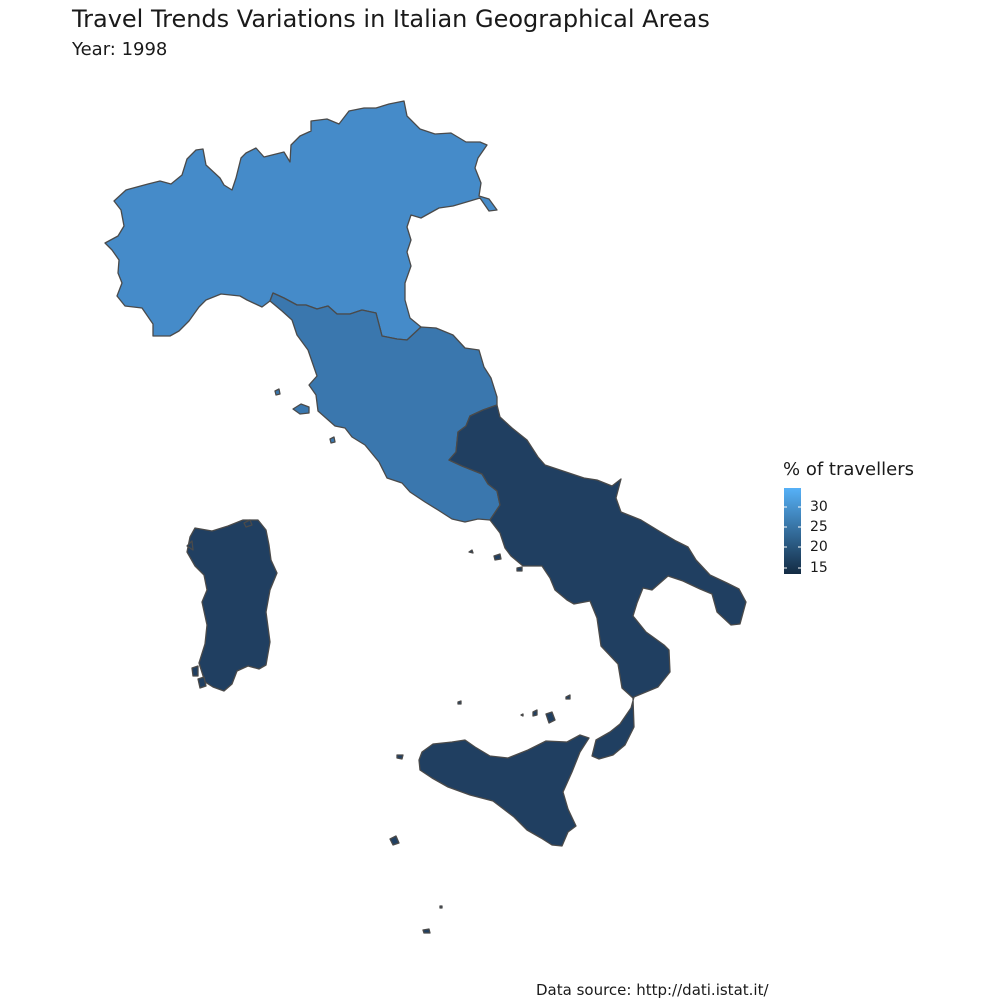 This screenshot has height=1000, width=1000. Describe the element at coordinates (652, 990) in the screenshot. I see `data-source-caption: Data source: http://dati.istat.it/` at that location.